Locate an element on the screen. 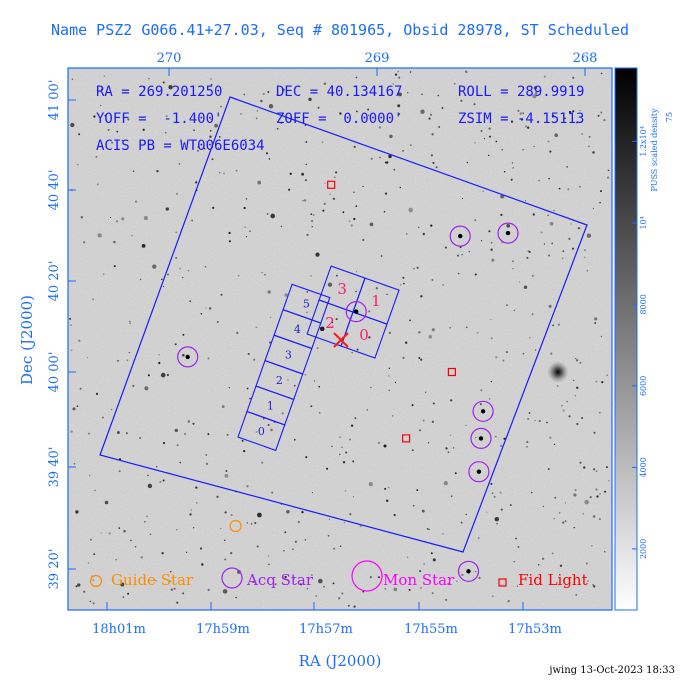 The image size is (680, 680). dec-readout: DEC = 40.134167 is located at coordinates (339, 92).